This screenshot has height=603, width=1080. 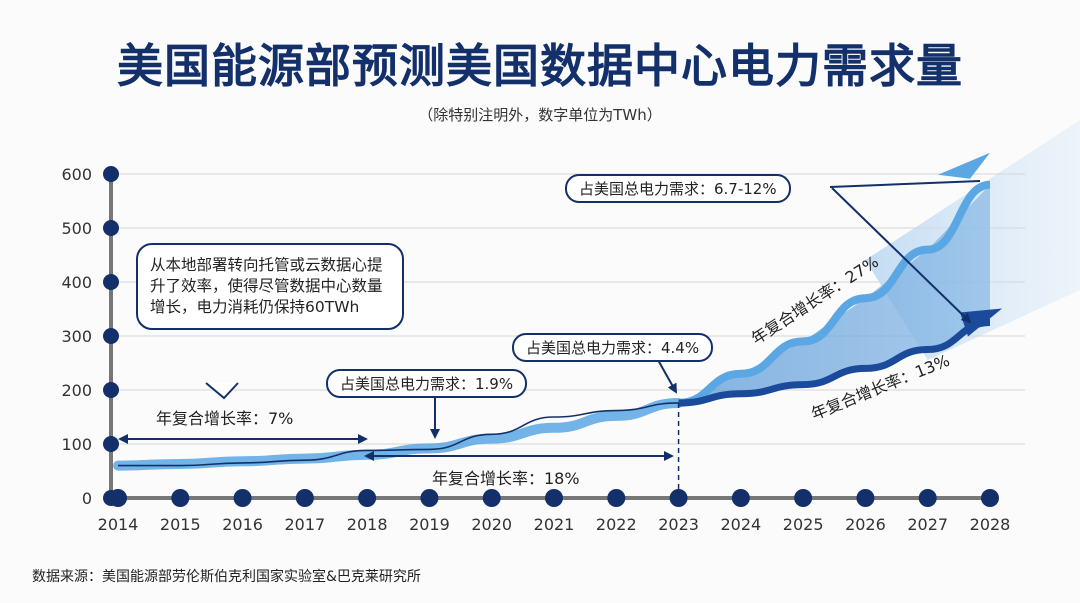 What do you see at coordinates (226, 577) in the screenshot?
I see `data-source: 数据来源：美国能源部劳伦斯伯克利国家实验室&巴克莱研究所` at bounding box center [226, 577].